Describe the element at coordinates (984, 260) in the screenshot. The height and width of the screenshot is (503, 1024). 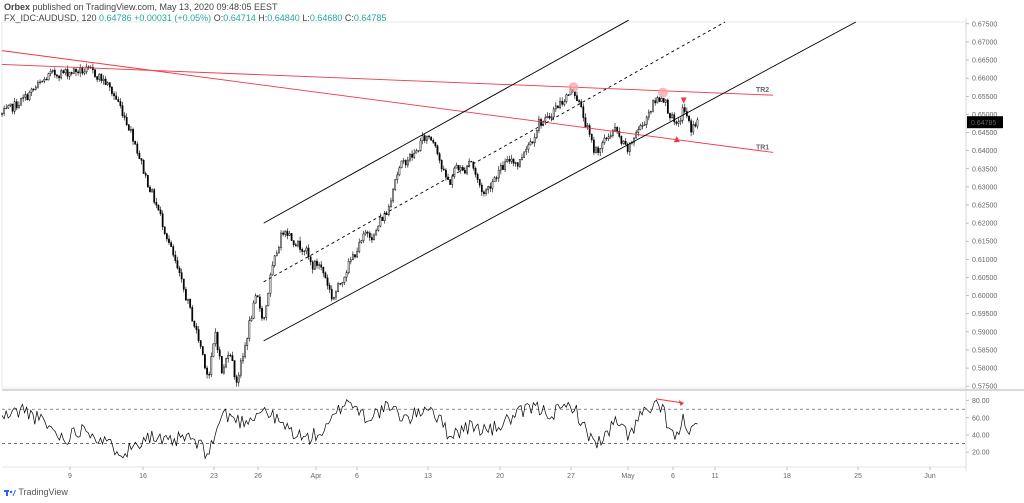
I see `price-tick-label: 0.61000` at that location.